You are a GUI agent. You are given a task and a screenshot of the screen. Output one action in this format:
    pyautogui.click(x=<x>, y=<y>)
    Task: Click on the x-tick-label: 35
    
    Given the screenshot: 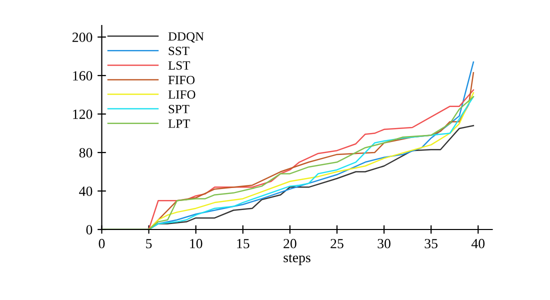 What is the action you would take?
    pyautogui.click(x=431, y=243)
    